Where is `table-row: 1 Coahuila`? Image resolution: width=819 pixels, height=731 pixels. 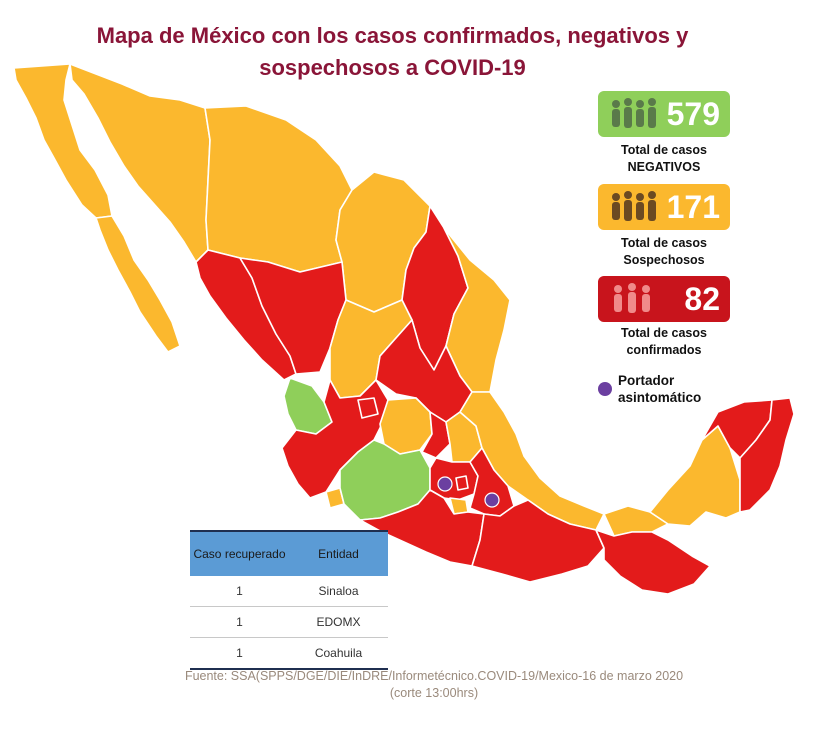
table-row: 1 Coahuila is located at coordinates (289, 653).